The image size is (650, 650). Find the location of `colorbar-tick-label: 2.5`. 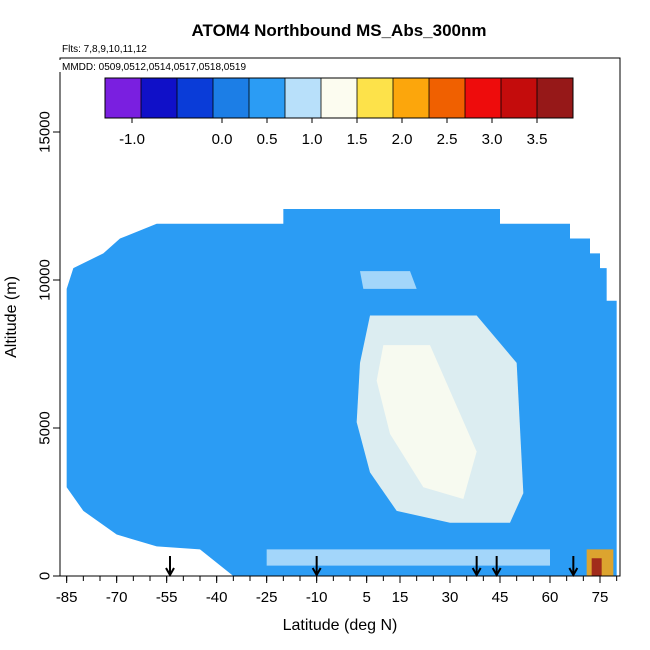

colorbar-tick-label: 2.5 is located at coordinates (447, 139).